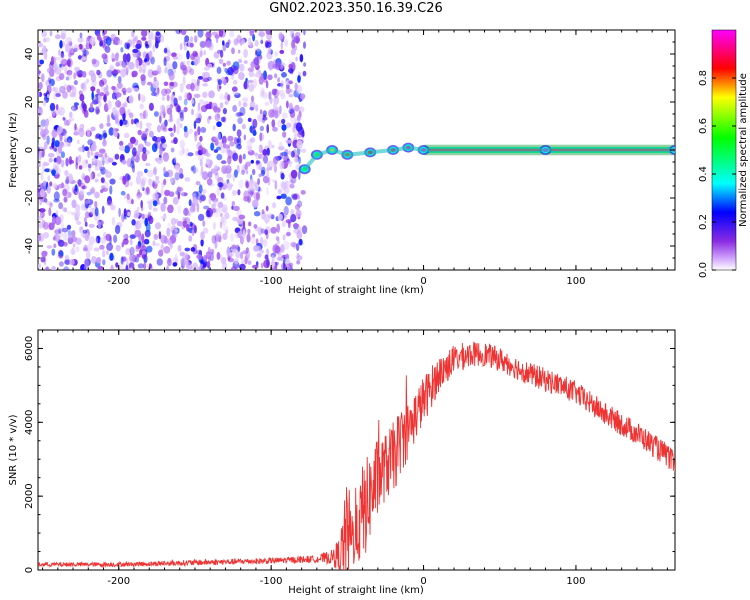  Describe the element at coordinates (356, 590) in the screenshot. I see `snr-x-axis-label: Height of straight line (km)` at that location.